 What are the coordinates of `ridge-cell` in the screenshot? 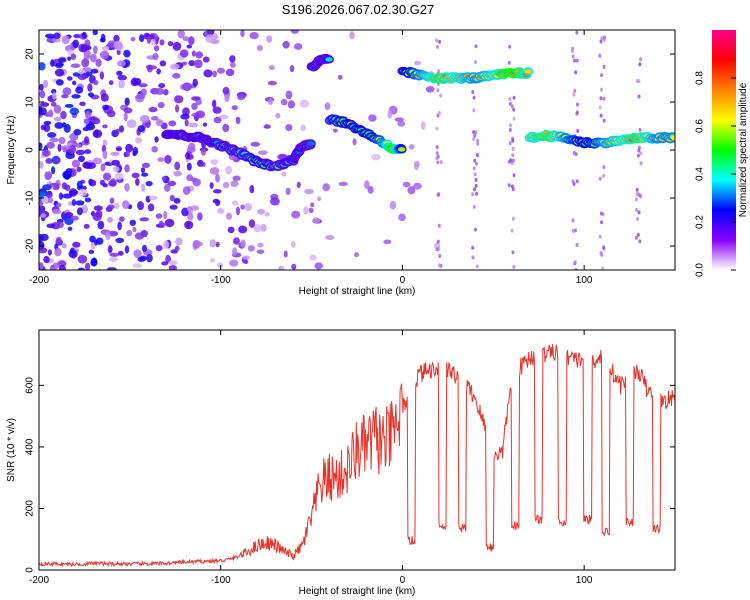 It's located at (329, 59).